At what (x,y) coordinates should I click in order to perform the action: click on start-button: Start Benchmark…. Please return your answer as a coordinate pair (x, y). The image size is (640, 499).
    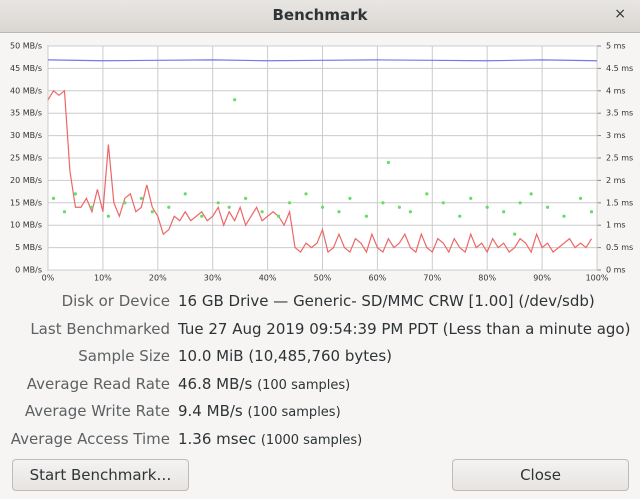
    Looking at the image, I should click on (100, 475).